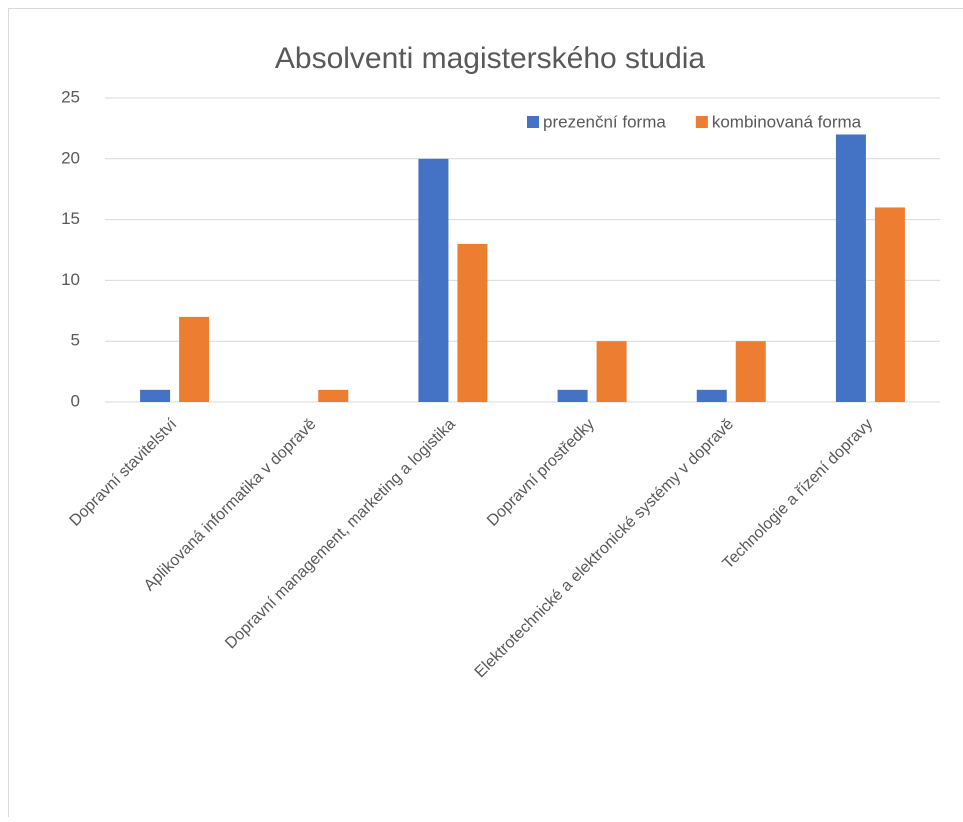  Describe the element at coordinates (70, 96) in the screenshot. I see `y-tick-label: 25` at that location.